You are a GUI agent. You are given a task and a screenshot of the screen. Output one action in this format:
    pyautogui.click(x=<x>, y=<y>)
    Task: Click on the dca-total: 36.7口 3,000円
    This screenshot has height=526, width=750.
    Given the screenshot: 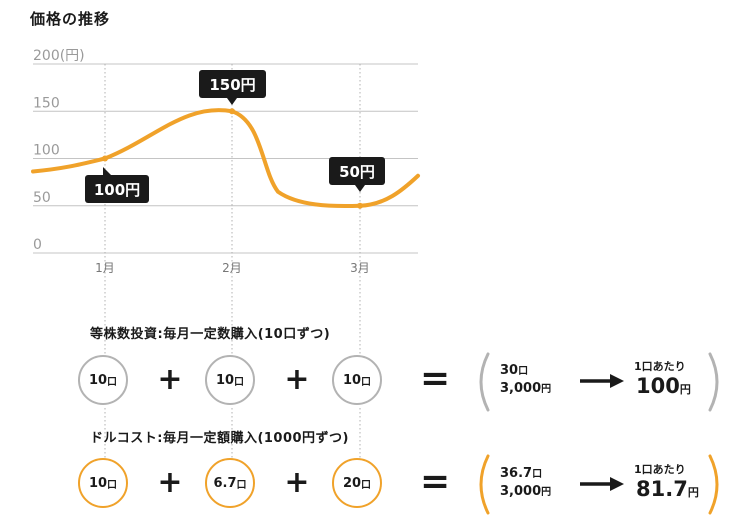 What is the action you would take?
    pyautogui.click(x=525, y=483)
    